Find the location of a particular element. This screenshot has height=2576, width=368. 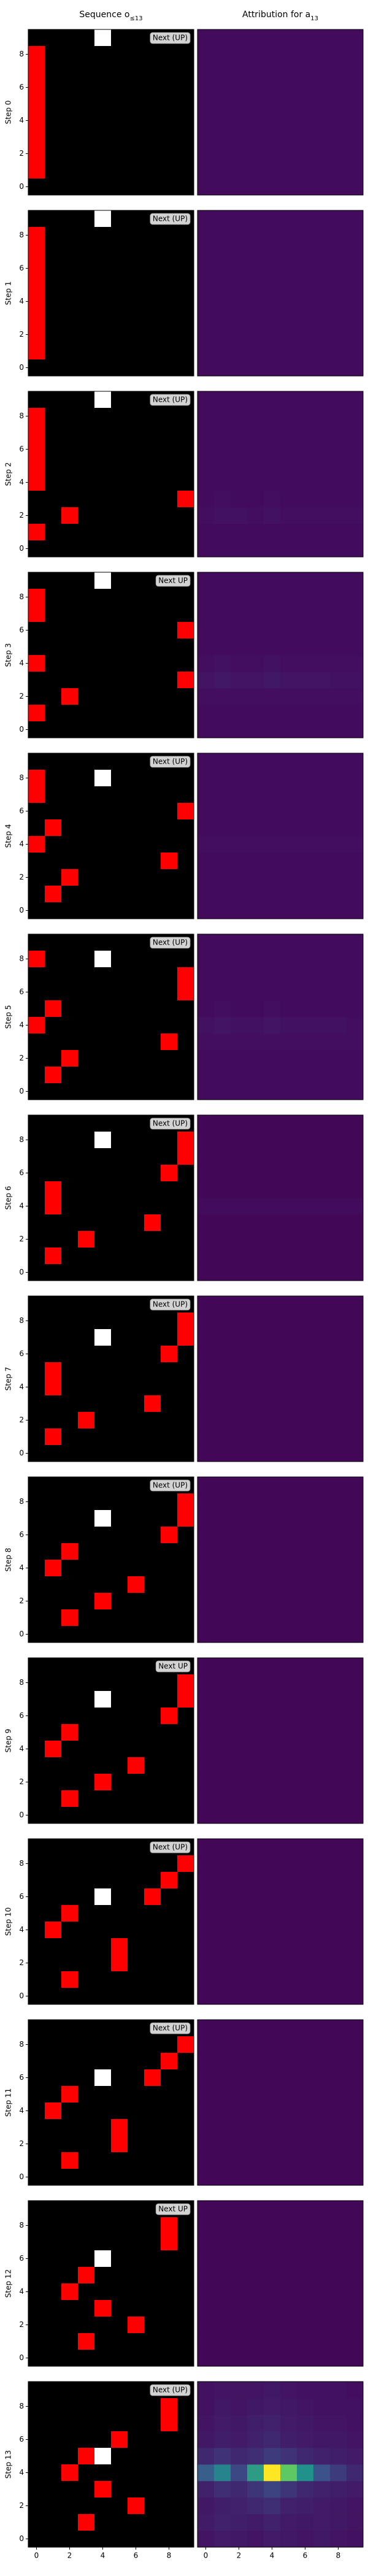

note-box is located at coordinates (170, 2028).